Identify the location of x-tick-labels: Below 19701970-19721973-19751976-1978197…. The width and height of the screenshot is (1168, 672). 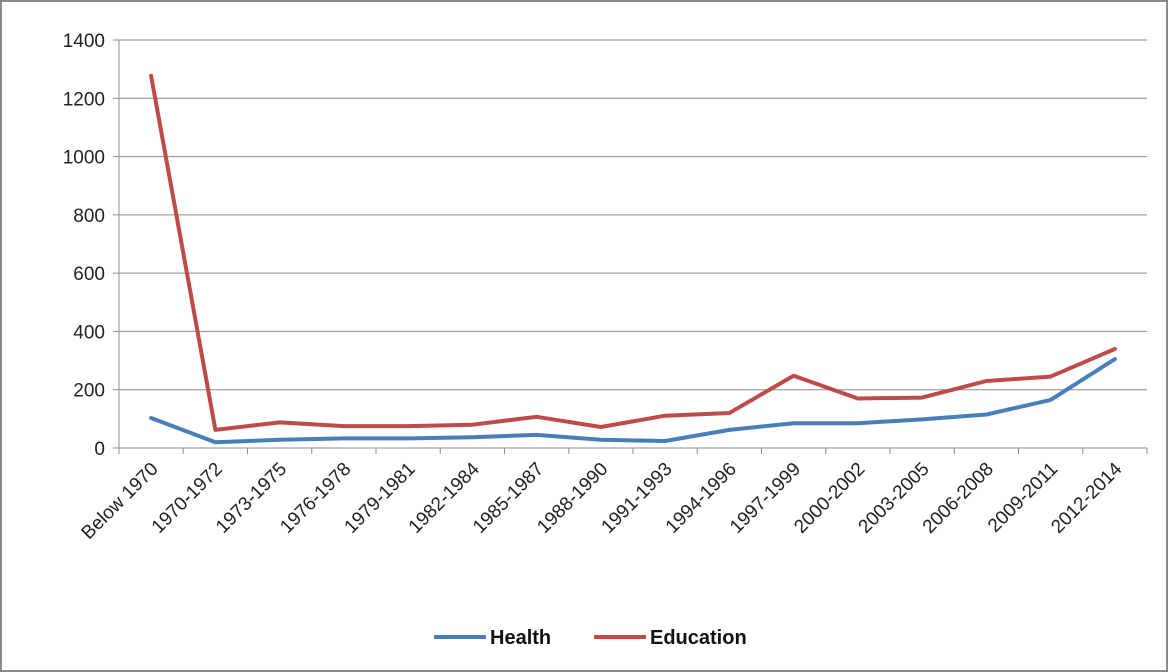
(602, 500).